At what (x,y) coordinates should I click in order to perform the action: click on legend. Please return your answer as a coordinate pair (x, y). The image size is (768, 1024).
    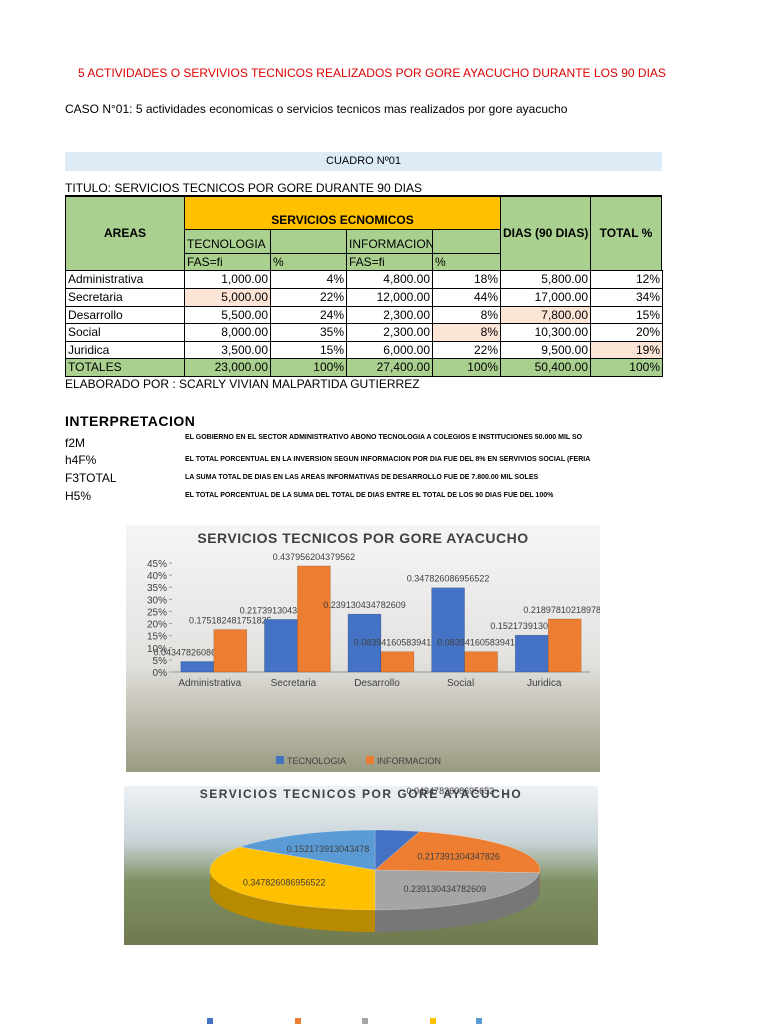
    Looking at the image, I should click on (344, 1021).